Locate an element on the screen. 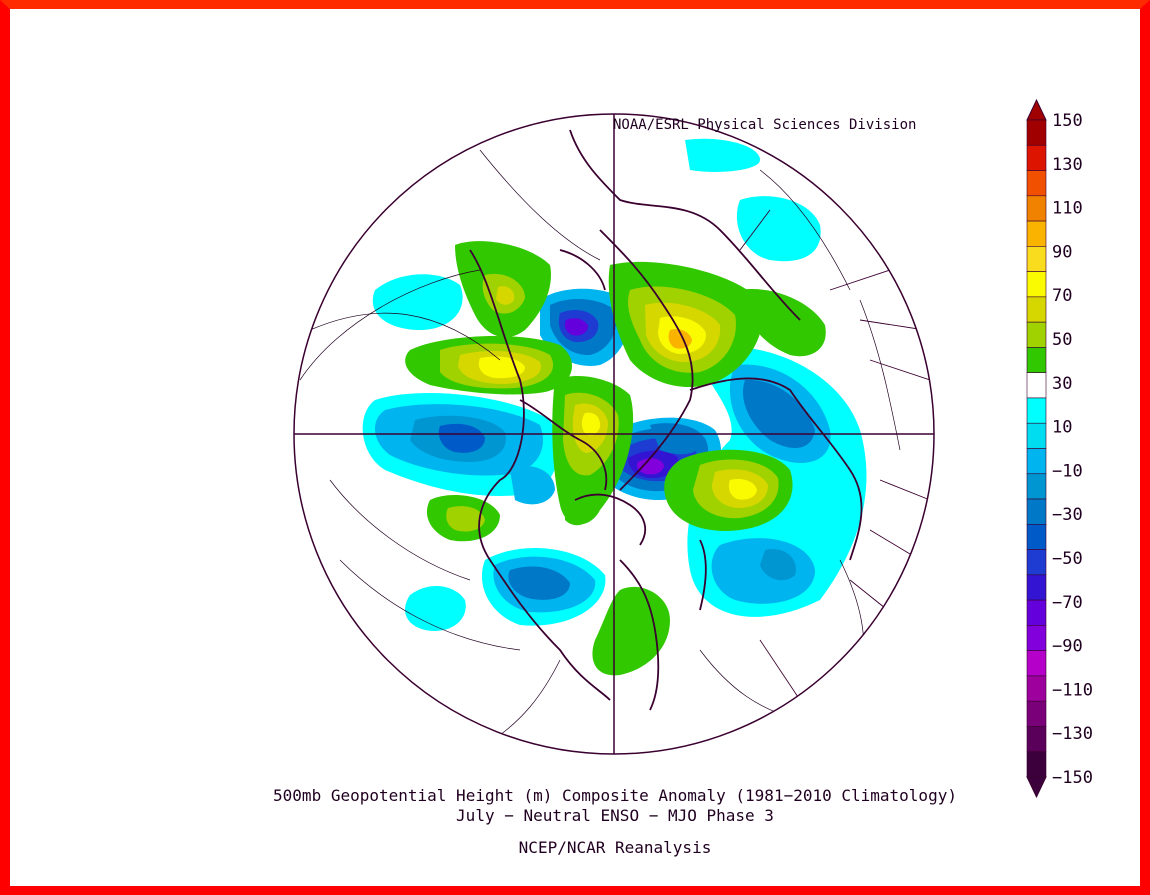  title-line-2: July − Neutral ENSO − MJO Phase 3 is located at coordinates (615, 815).